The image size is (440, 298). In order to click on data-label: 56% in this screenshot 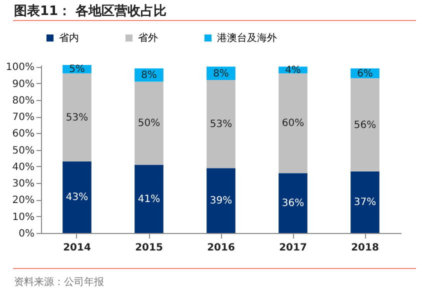, I will do `click(365, 125)`.